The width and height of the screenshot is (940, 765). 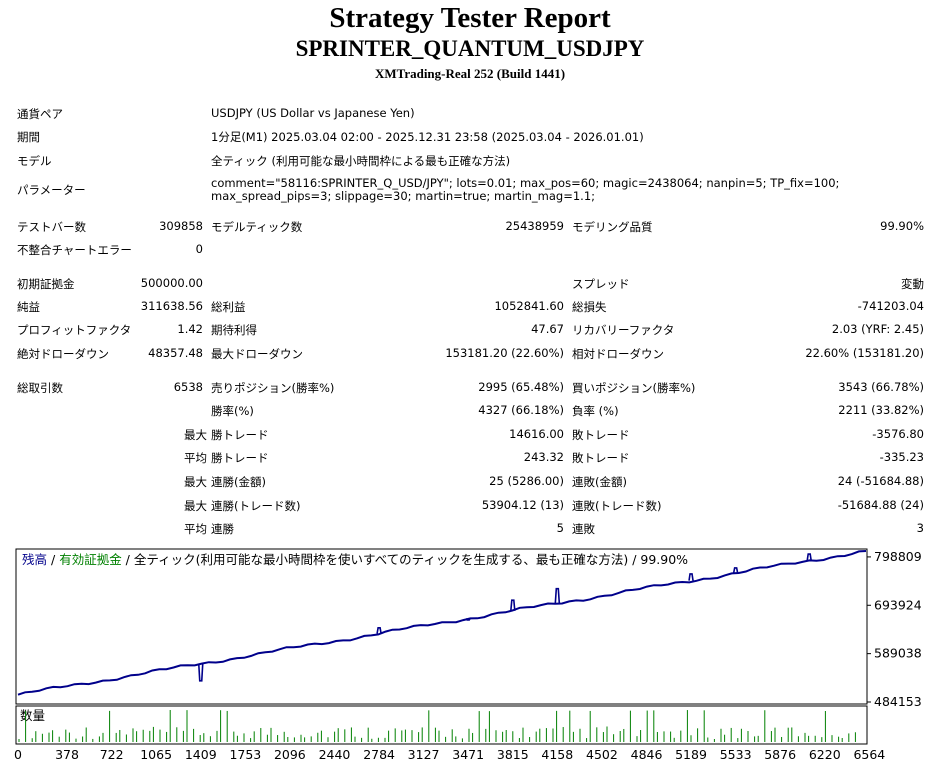 I want to click on y-axis-ticks: 798809 693924 589038 484153, so click(x=894, y=629).